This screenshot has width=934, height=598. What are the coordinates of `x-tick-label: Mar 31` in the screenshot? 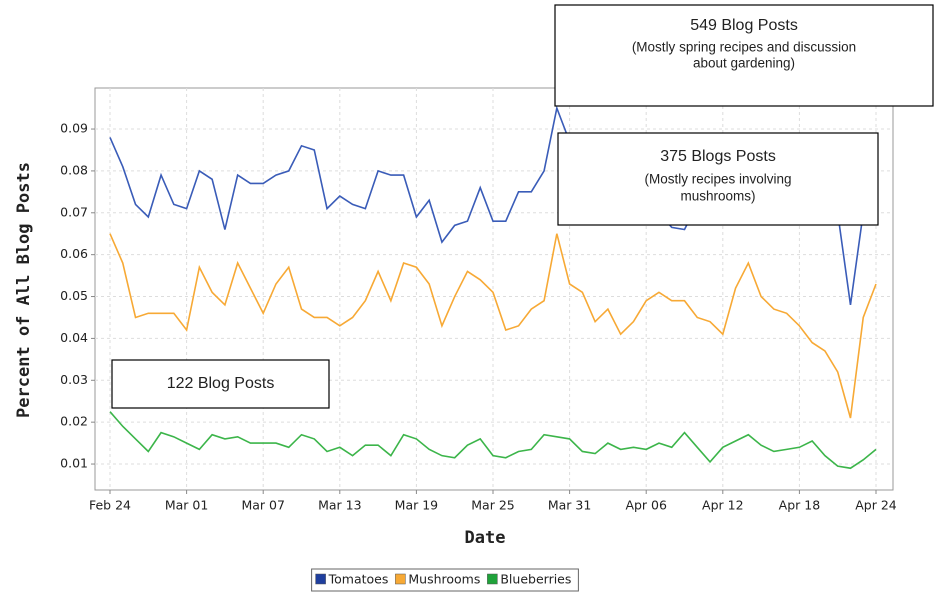 It's located at (569, 505).